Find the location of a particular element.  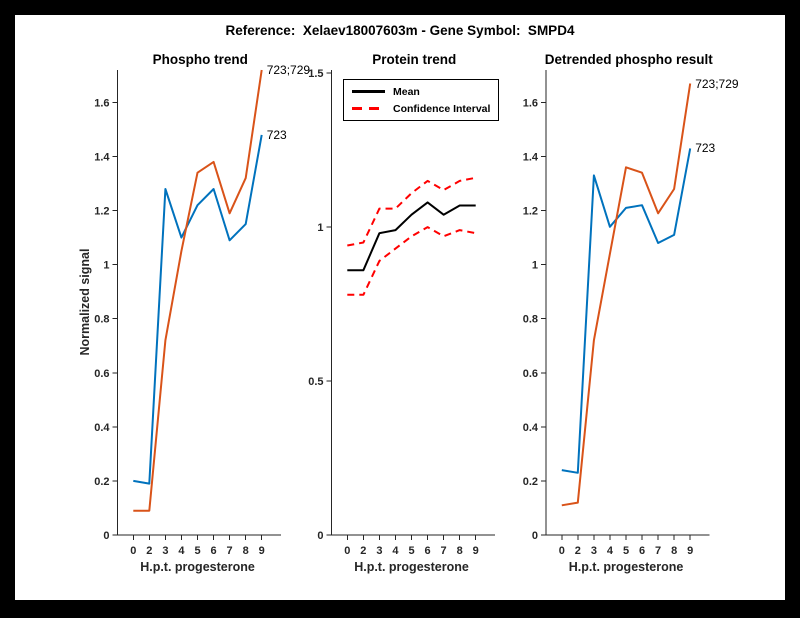

series-line-confidence-interval-lower is located at coordinates (411, 261).